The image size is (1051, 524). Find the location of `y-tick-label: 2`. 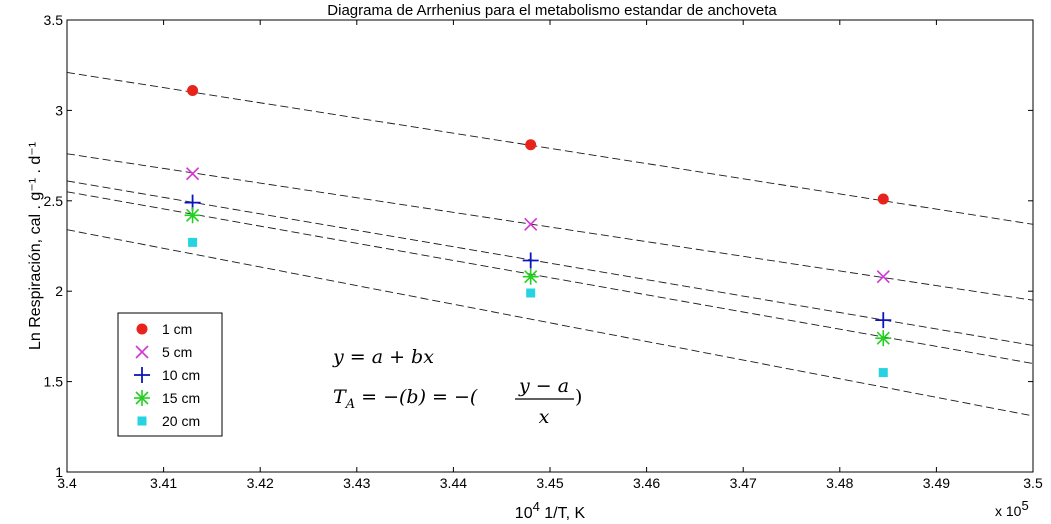

y-tick-label: 2 is located at coordinates (59, 291).